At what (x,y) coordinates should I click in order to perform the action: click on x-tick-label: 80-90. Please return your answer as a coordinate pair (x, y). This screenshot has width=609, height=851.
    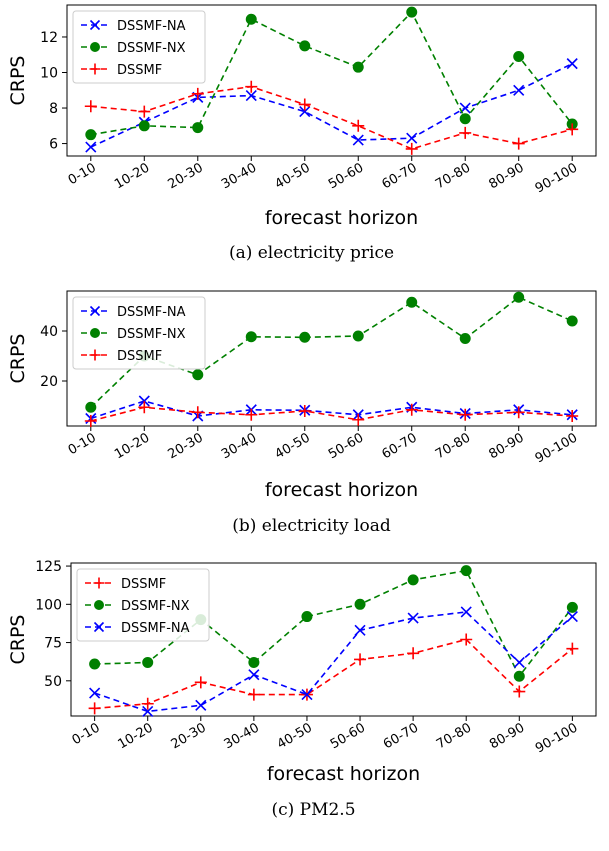
    Looking at the image, I should click on (507, 736).